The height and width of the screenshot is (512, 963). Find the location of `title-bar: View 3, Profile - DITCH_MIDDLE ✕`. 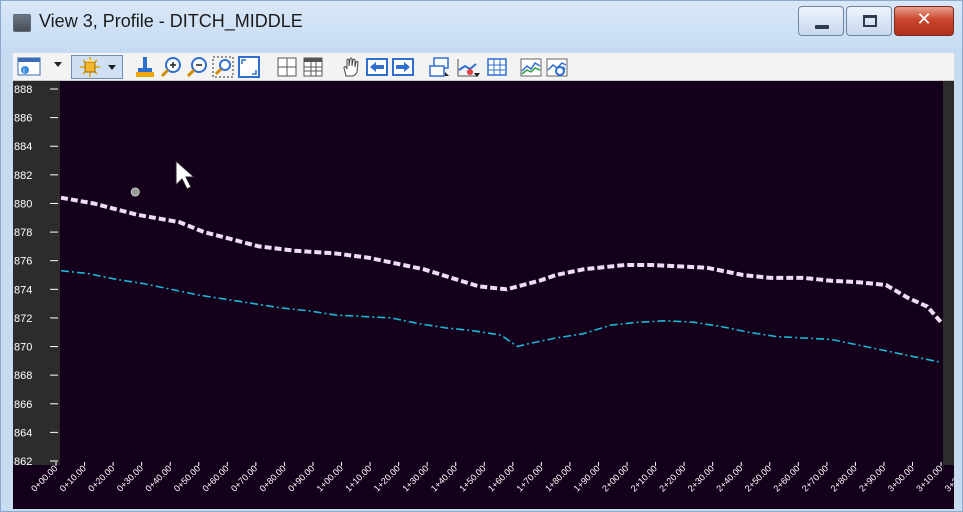

title-bar: View 3, Profile - DITCH_MIDDLE ✕ is located at coordinates (481, 27).